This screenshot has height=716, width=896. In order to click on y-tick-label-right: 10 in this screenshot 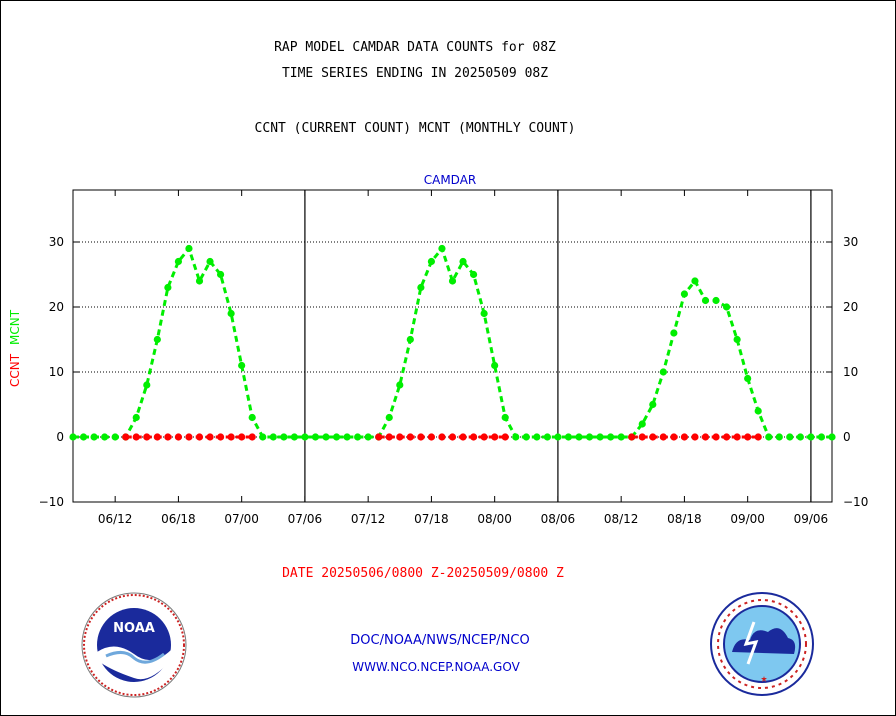, I will do `click(850, 372)`.